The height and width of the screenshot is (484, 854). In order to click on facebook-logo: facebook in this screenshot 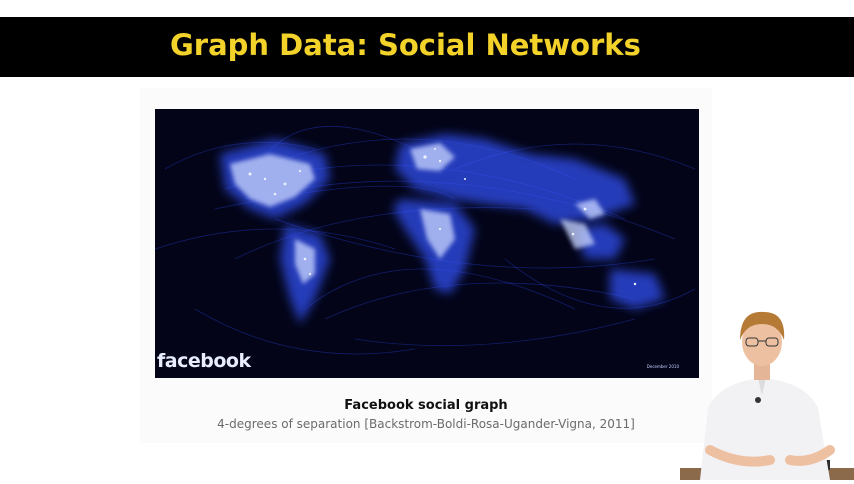, I will do `click(204, 361)`.